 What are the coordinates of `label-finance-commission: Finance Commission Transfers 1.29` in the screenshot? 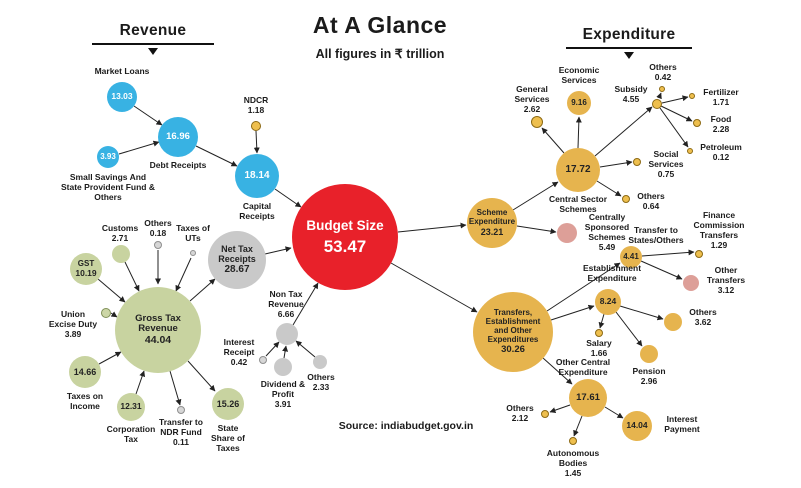 It's located at (719, 230).